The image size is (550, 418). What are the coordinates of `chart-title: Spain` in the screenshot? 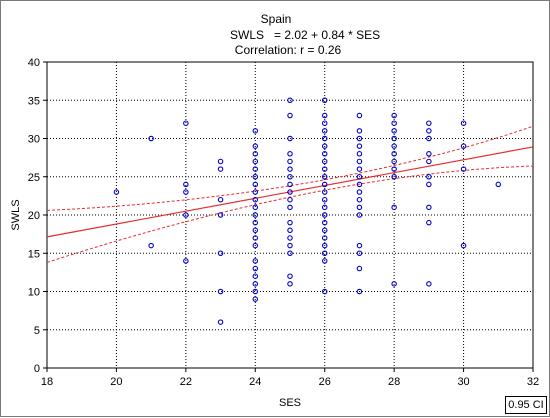 It's located at (276, 19).